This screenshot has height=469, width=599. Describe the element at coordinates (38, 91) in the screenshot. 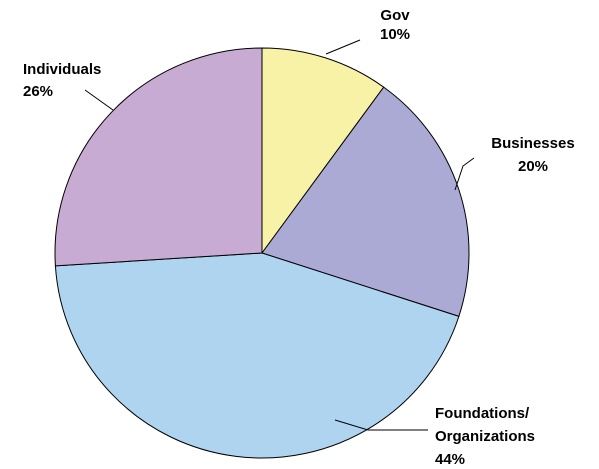

I see `slice-label-individuals-line-2: 26%` at that location.